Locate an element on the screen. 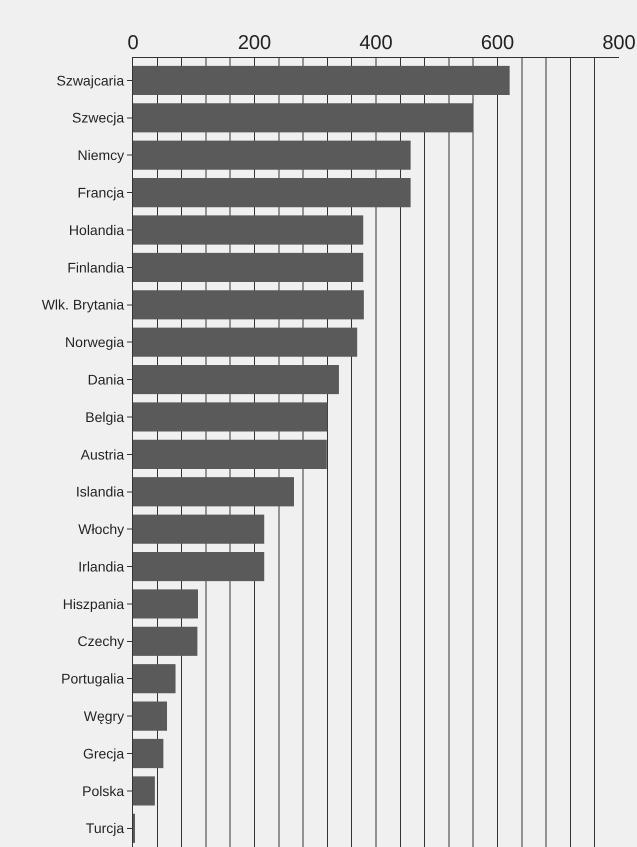  y-tick-label: Czechy is located at coordinates (101, 641).